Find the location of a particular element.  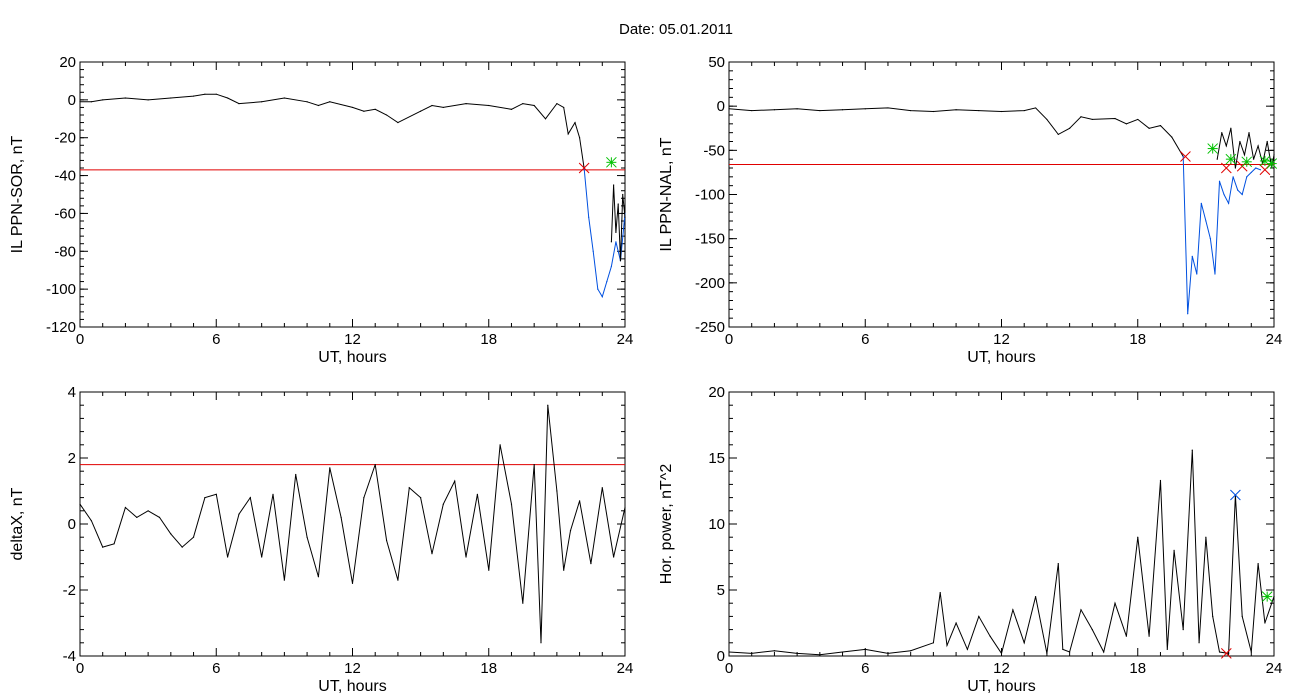

y-axis-label: deltaX, nT is located at coordinates (17, 523).